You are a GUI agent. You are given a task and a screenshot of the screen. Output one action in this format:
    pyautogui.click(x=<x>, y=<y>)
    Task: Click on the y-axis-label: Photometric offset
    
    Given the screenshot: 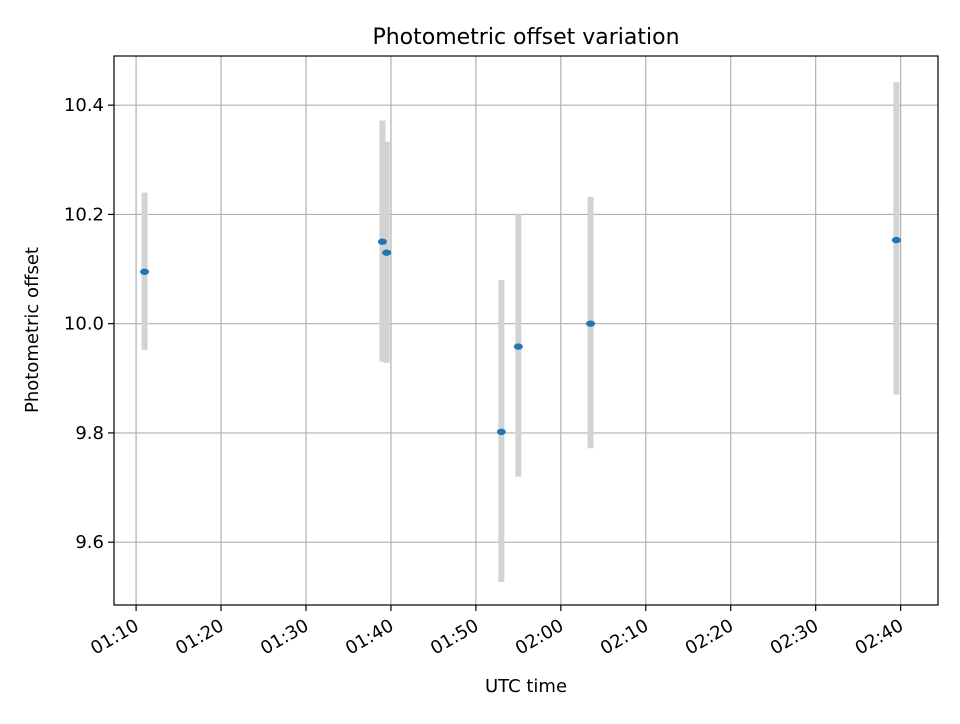 What is the action you would take?
    pyautogui.click(x=32, y=330)
    